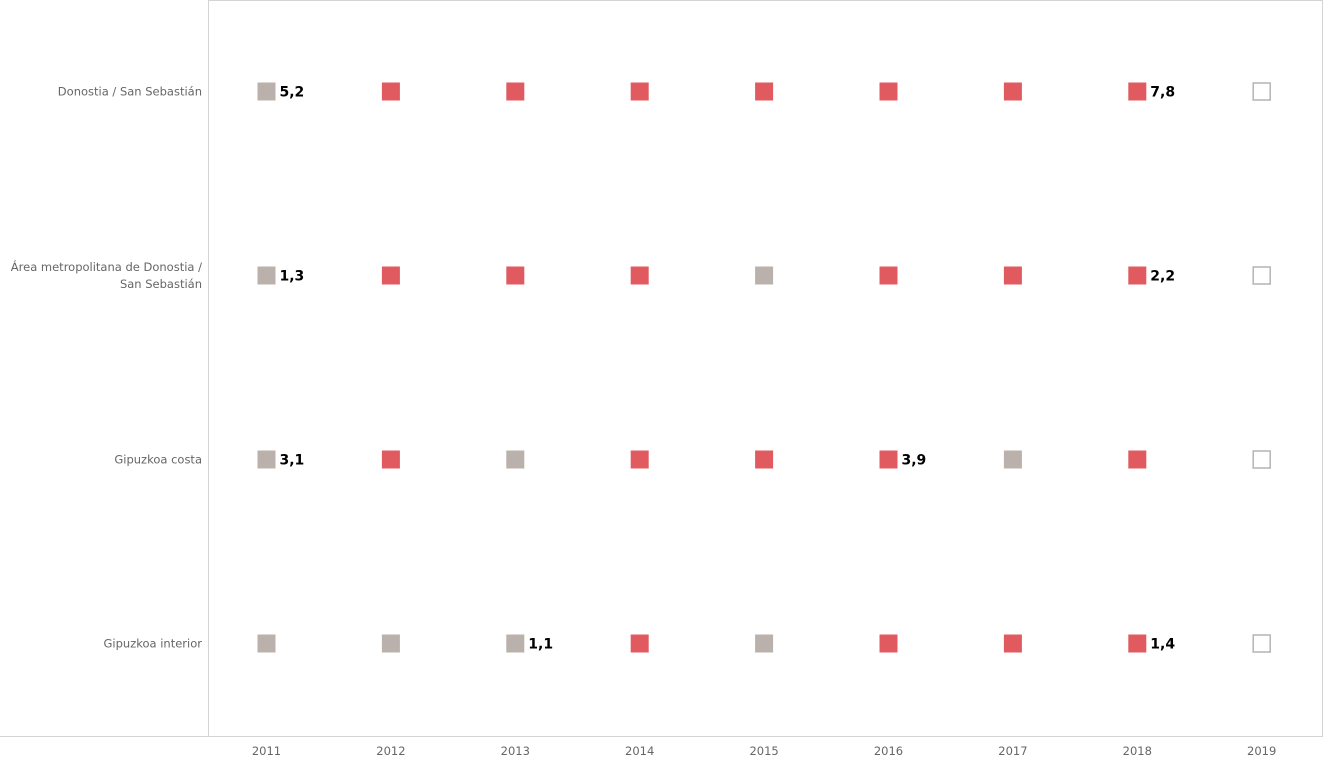 The width and height of the screenshot is (1323, 766). I want to click on row-label-0-line-0: Donostia / San Sebastián, so click(130, 92).